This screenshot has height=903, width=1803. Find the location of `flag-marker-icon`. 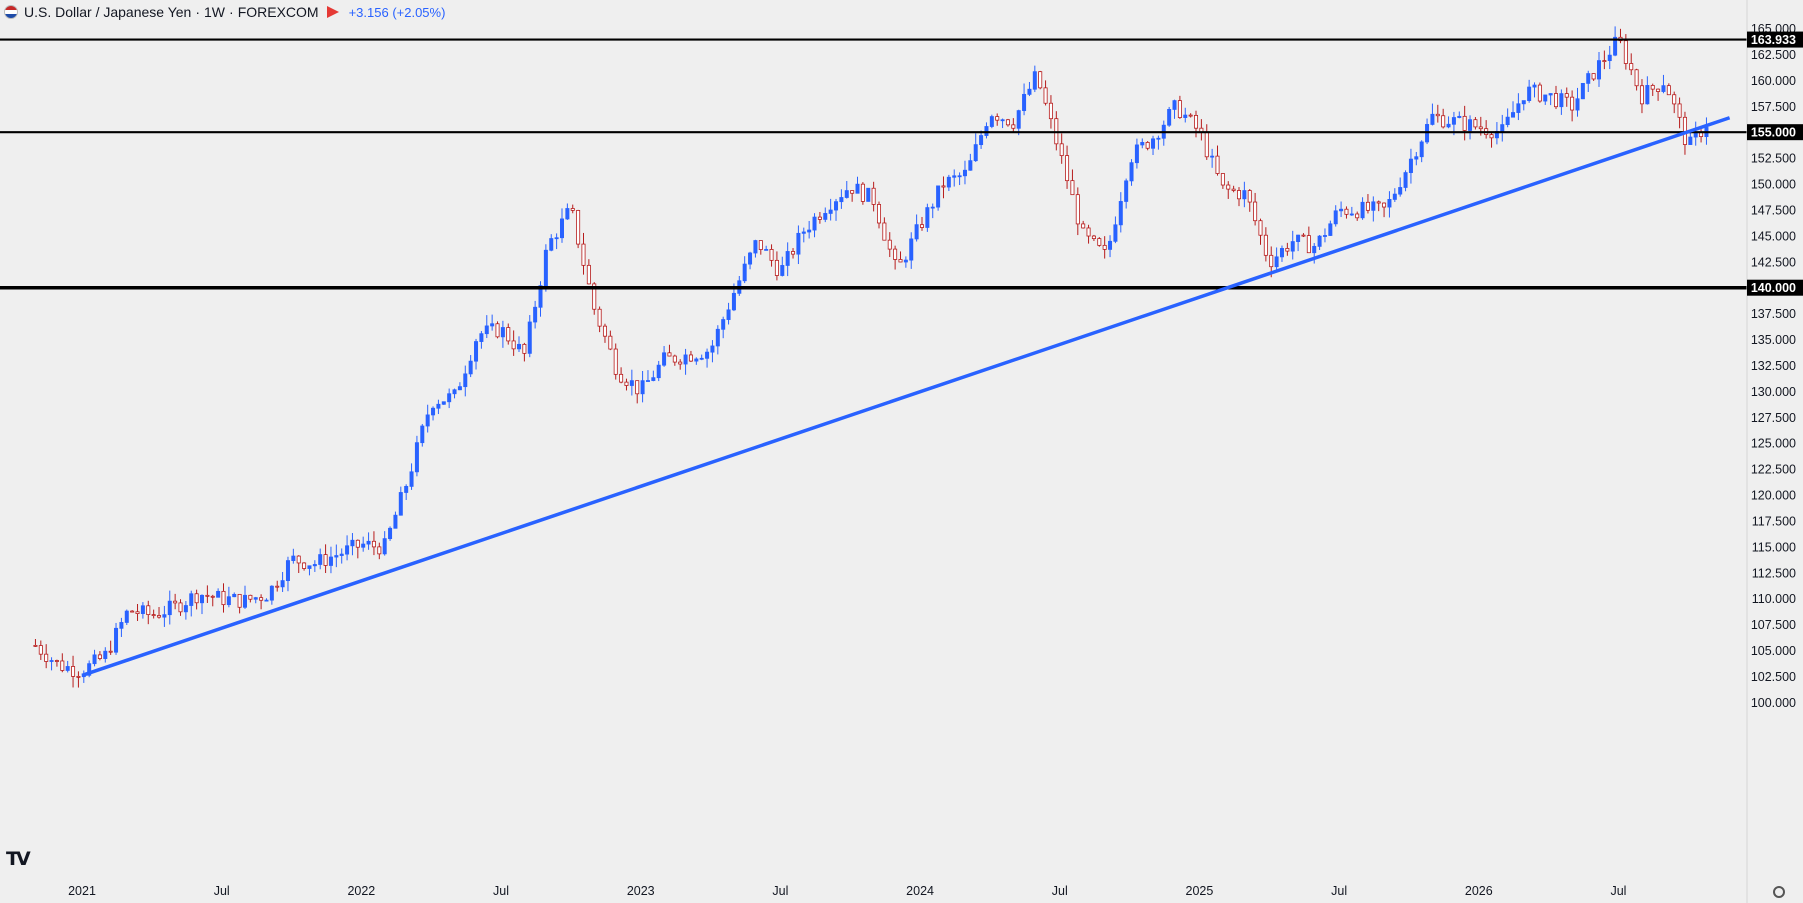

flag-marker-icon is located at coordinates (332, 12).